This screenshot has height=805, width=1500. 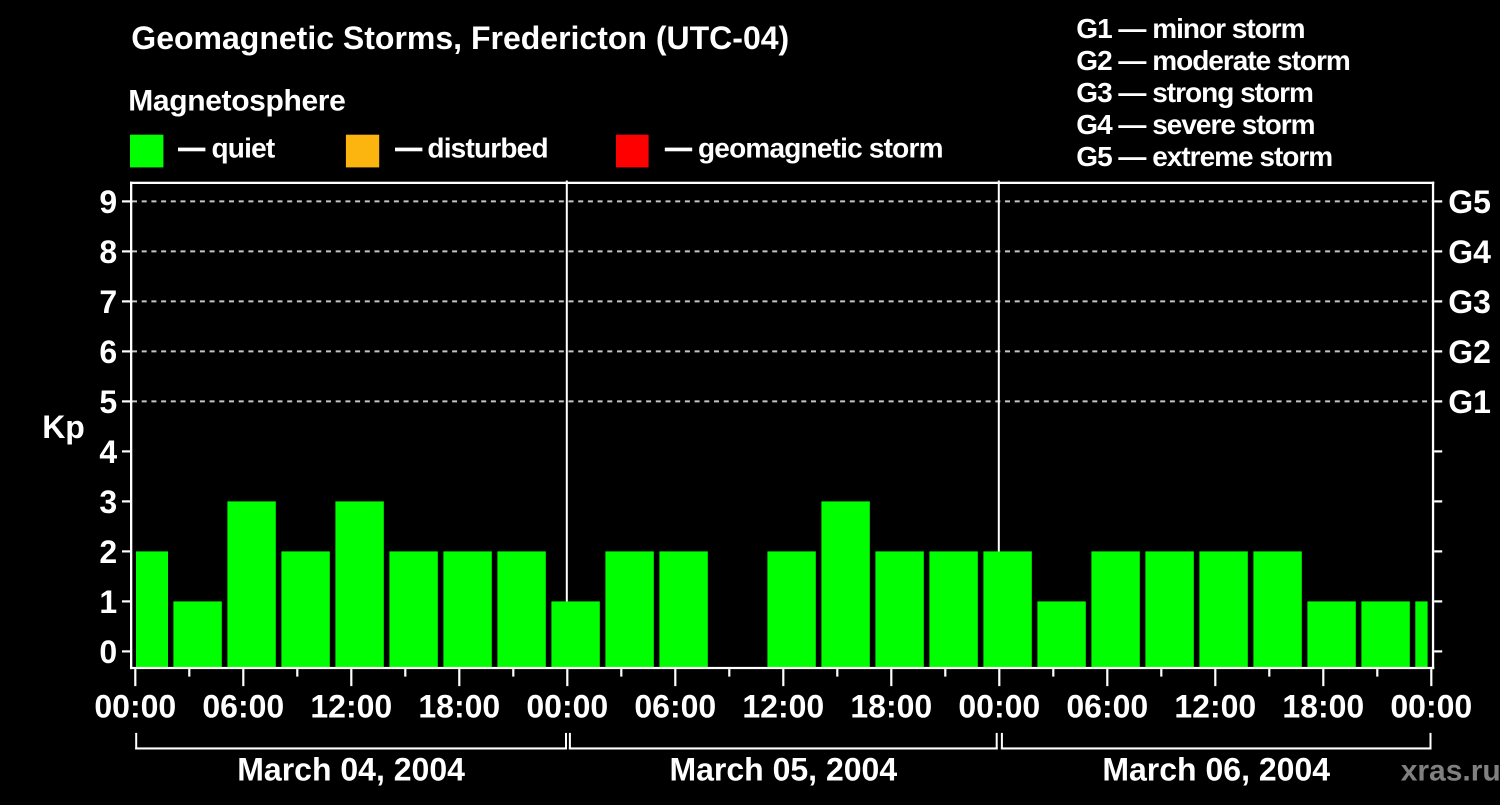 What do you see at coordinates (1469, 302) in the screenshot?
I see `svg-text: G3` at bounding box center [1469, 302].